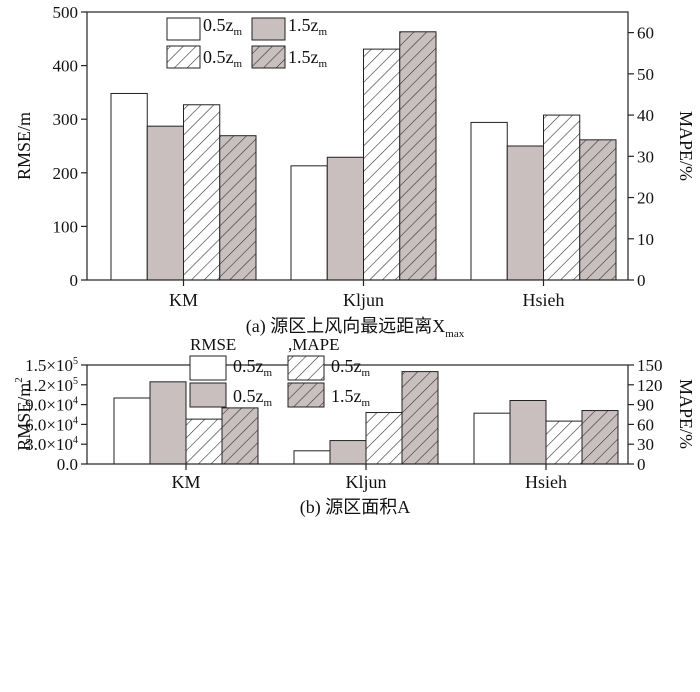 The height and width of the screenshot is (692, 700). What do you see at coordinates (66, 66) in the screenshot?
I see `left-tick-label: 400` at bounding box center [66, 66].